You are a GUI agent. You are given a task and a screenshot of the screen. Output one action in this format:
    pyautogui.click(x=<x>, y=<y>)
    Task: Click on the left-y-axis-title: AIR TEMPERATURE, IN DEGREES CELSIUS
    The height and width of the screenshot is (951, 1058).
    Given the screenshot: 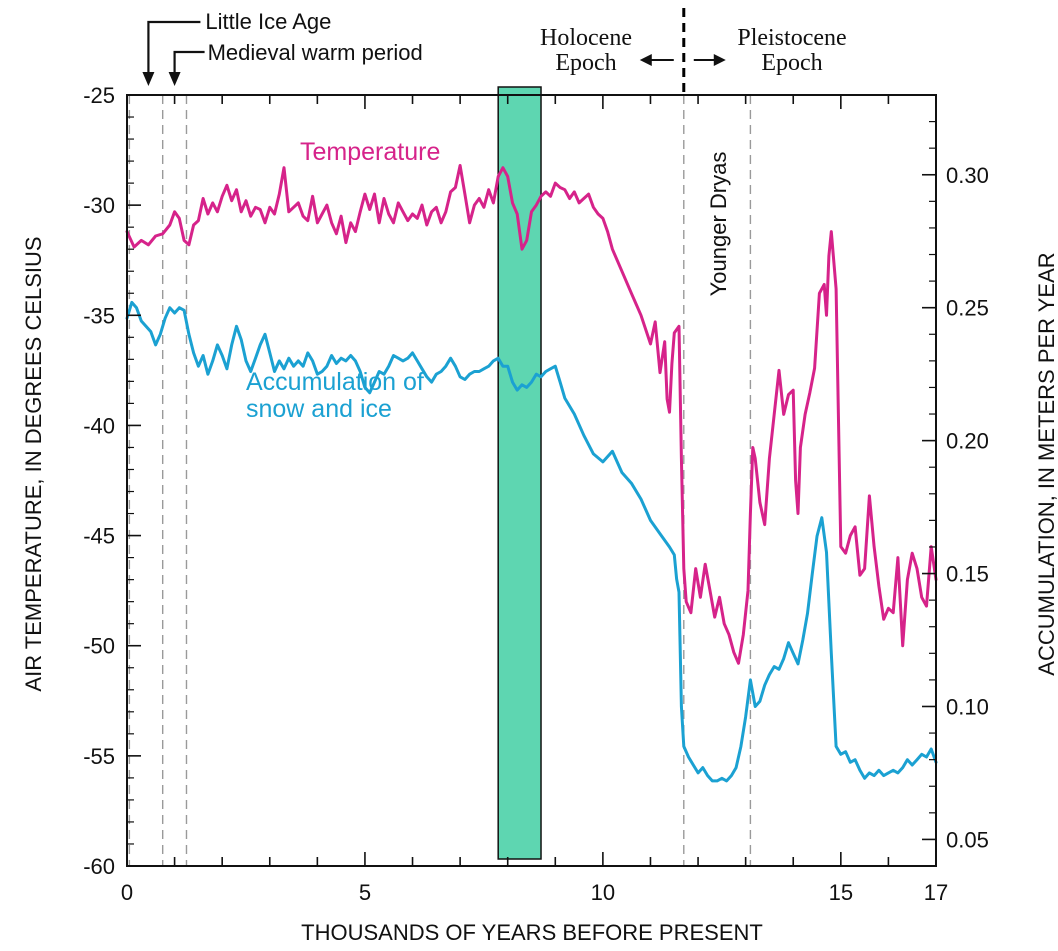 What is the action you would take?
    pyautogui.click(x=33, y=463)
    